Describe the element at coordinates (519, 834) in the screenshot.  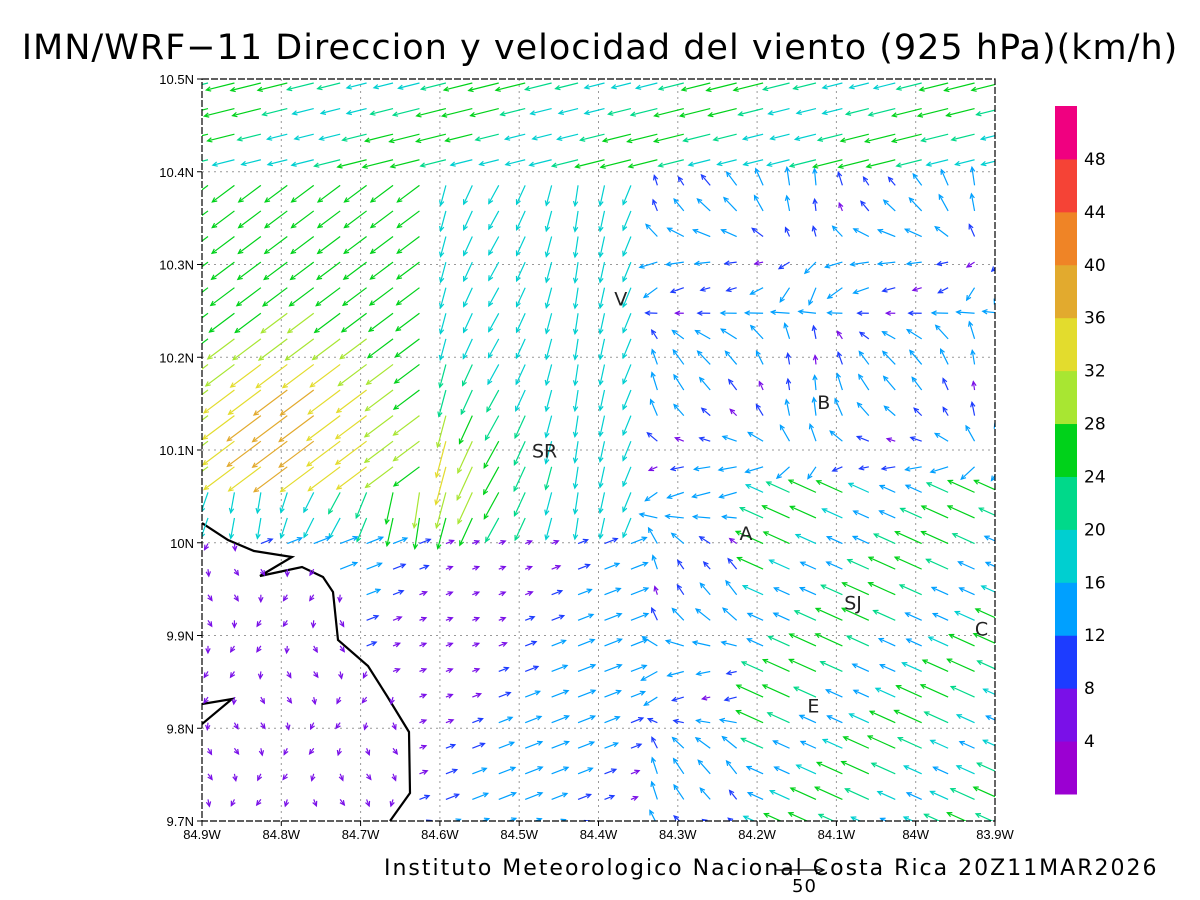
I see `lon-tick-label: 84.5W` at that location.